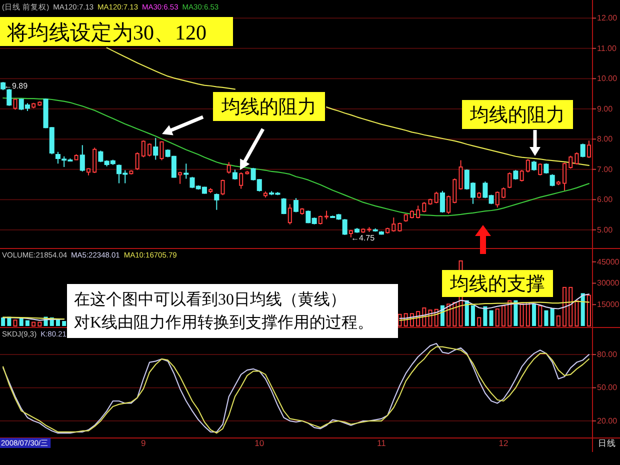  Describe the element at coordinates (503, 443) in the screenshot. I see `x-tick-label: 12` at that location.